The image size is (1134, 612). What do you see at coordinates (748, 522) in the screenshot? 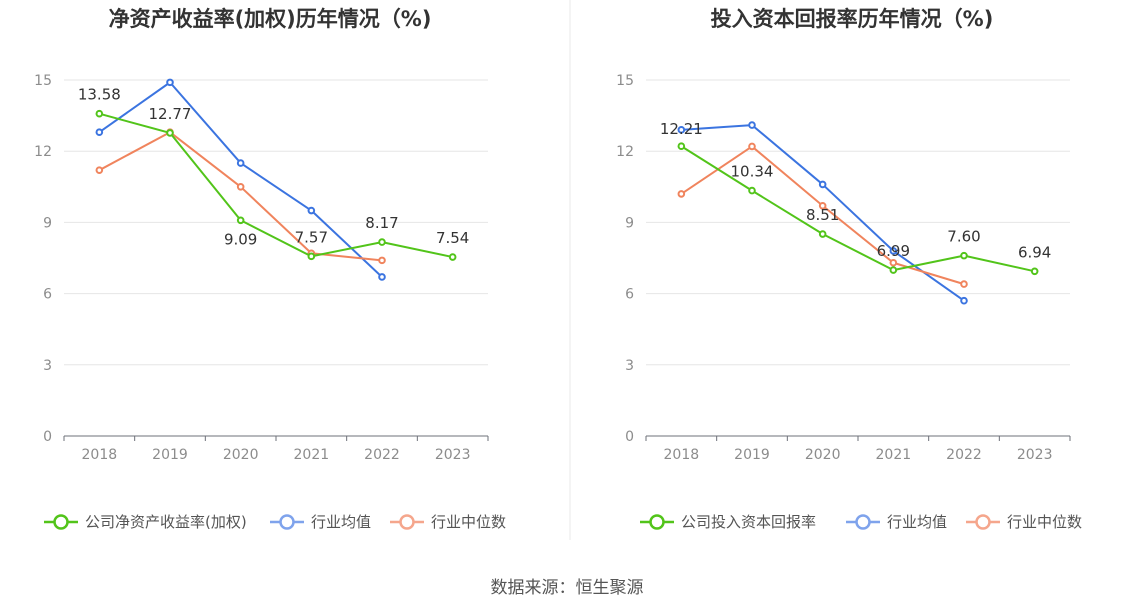
I see `legend-label: 公司投入资本回报率` at bounding box center [748, 522].